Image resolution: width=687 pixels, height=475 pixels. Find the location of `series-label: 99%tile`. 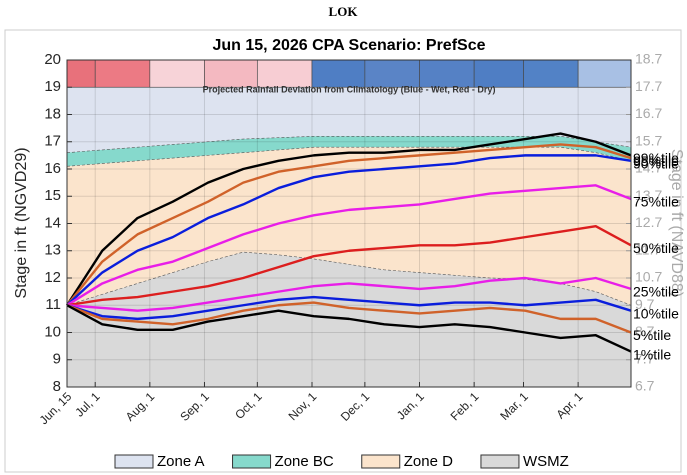

series-label: 99%tile is located at coordinates (656, 158).